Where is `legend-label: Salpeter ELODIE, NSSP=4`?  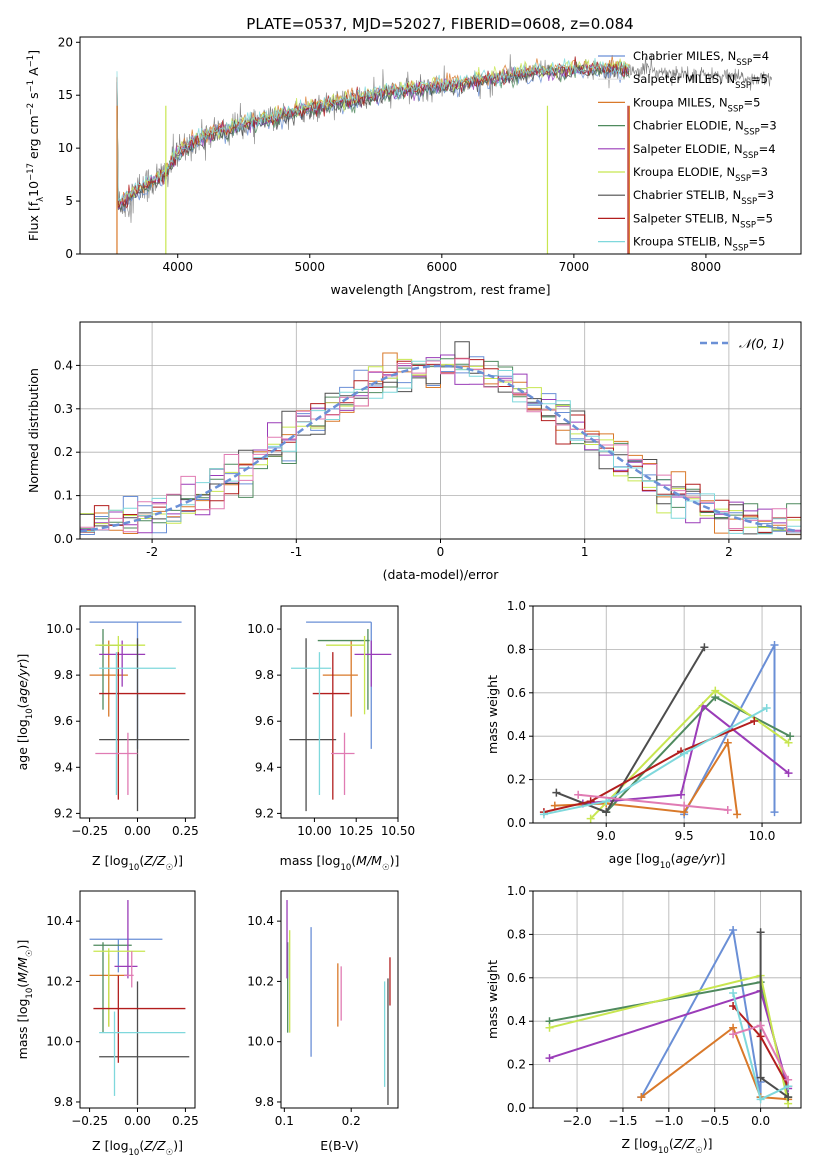 legend-label: Salpeter ELODIE, NSSP=4 is located at coordinates (704, 151).